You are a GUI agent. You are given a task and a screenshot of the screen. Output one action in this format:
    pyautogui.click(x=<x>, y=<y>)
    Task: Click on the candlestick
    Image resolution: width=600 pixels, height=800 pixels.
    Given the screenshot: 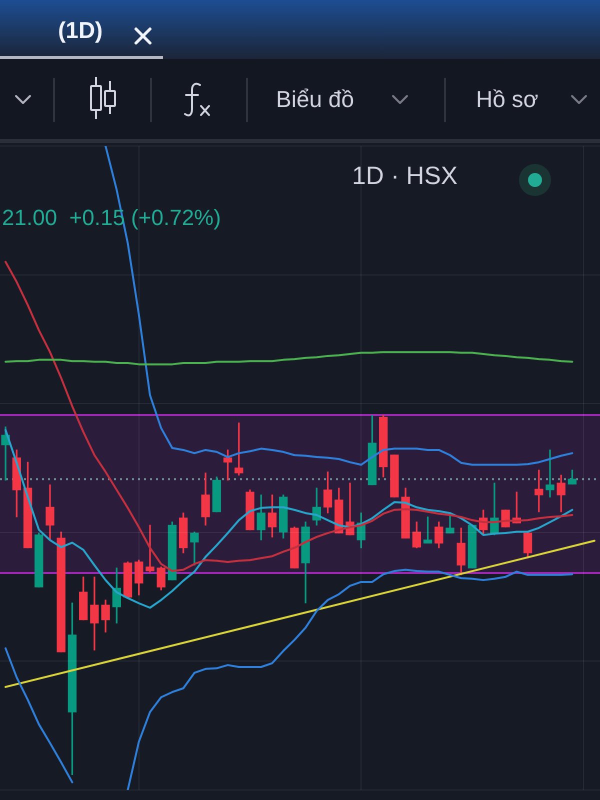 What is the action you would take?
    pyautogui.click(x=394, y=476)
    